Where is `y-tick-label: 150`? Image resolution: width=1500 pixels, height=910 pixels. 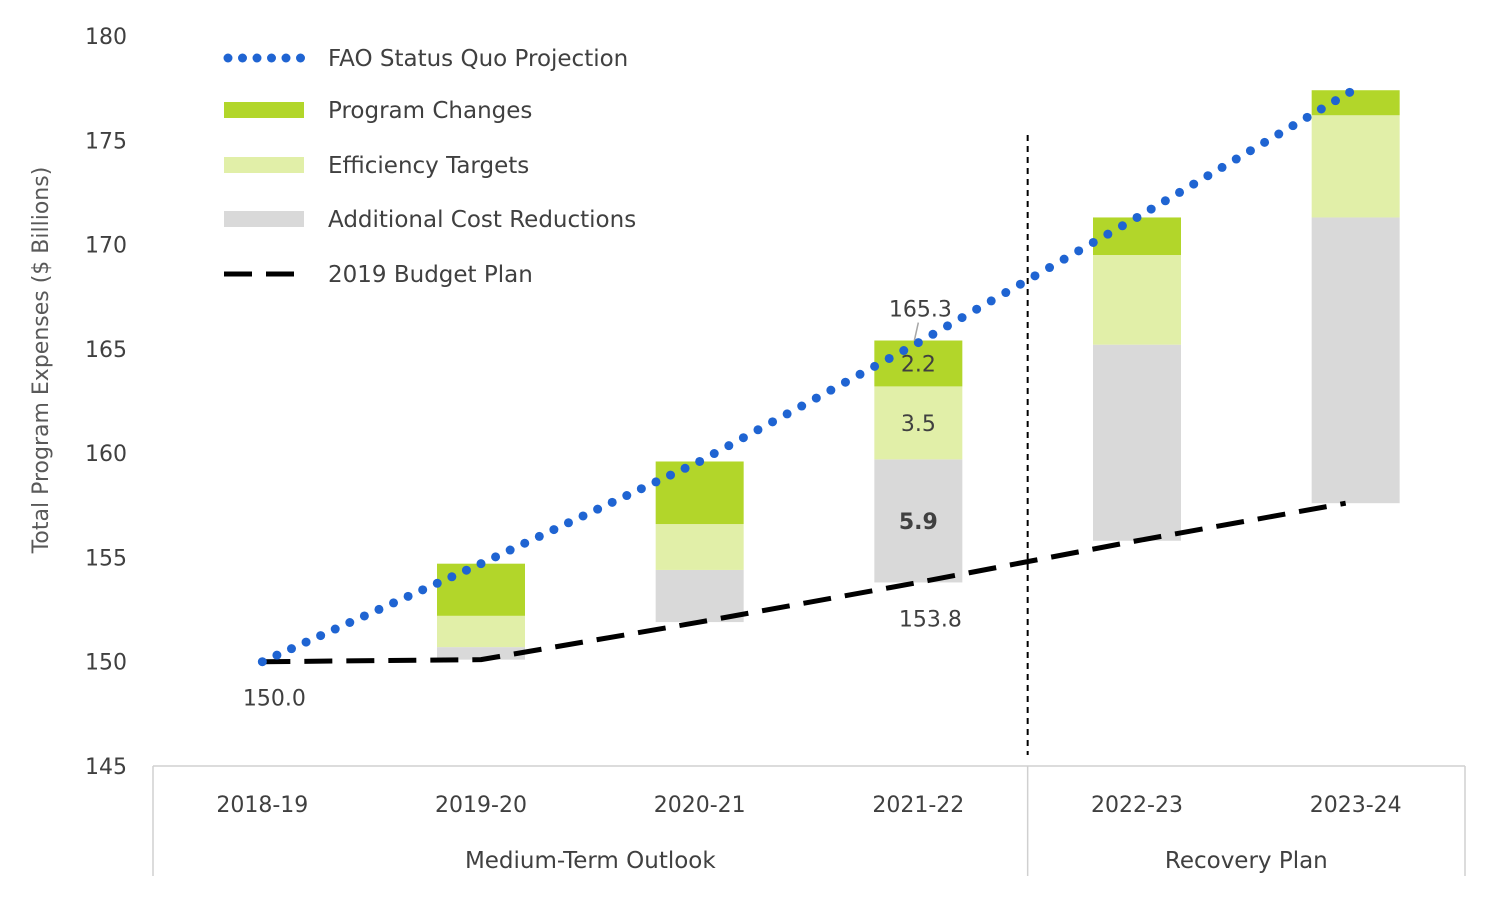 y-tick-label: 150 is located at coordinates (106, 663).